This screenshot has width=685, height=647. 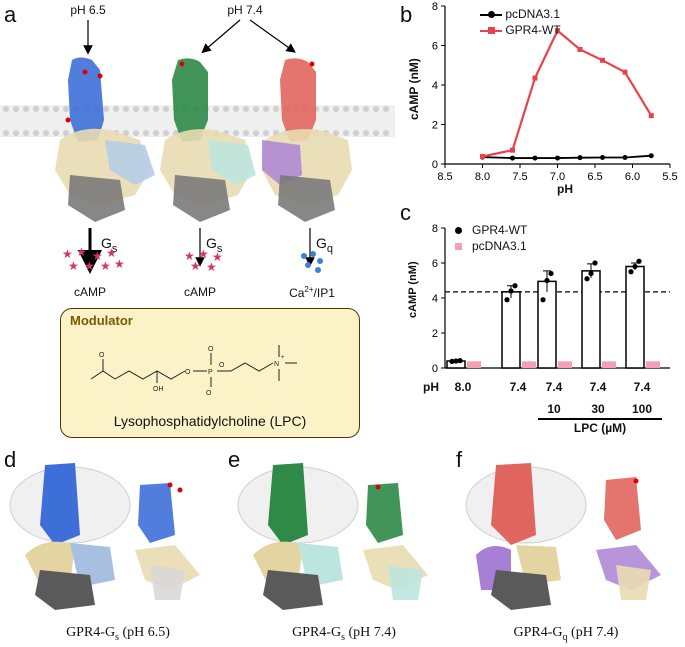 What do you see at coordinates (414, 89) in the screenshot?
I see `chart-b-ylabel: cAMP (nM)` at bounding box center [414, 89].